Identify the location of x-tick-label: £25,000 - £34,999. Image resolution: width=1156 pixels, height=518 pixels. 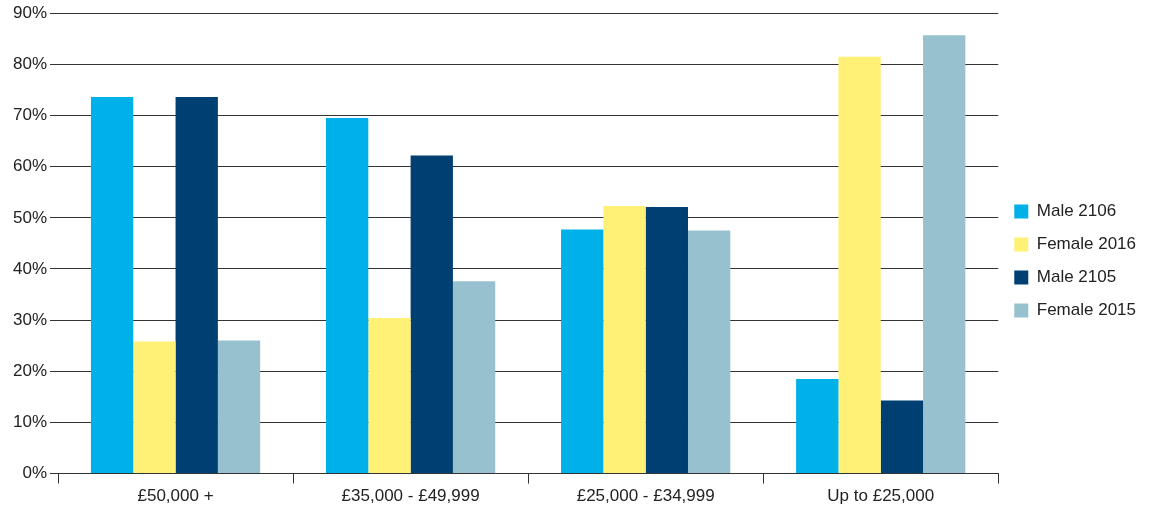
(645, 496).